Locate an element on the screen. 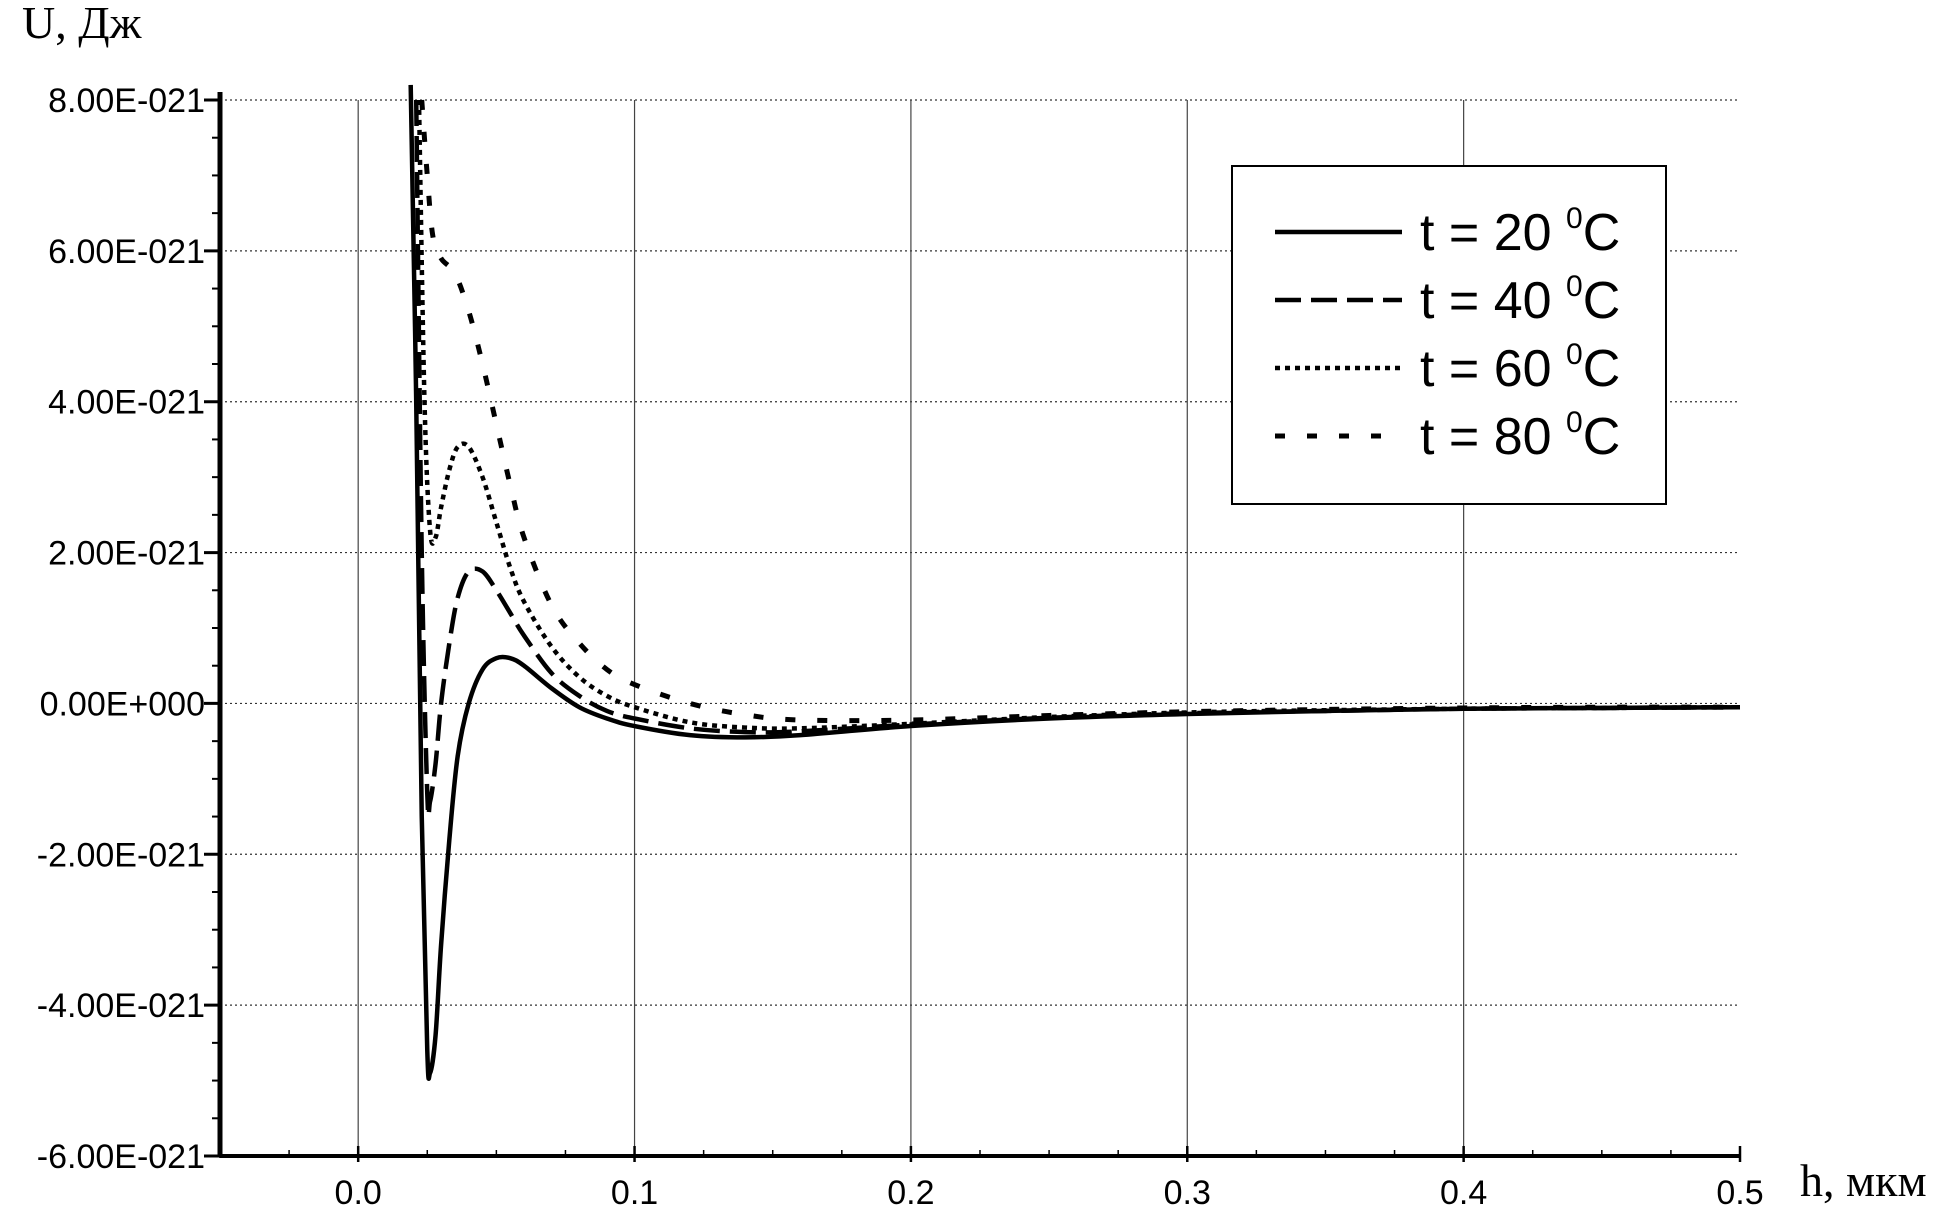  y-axis-title: U, Дж is located at coordinates (82, 24).